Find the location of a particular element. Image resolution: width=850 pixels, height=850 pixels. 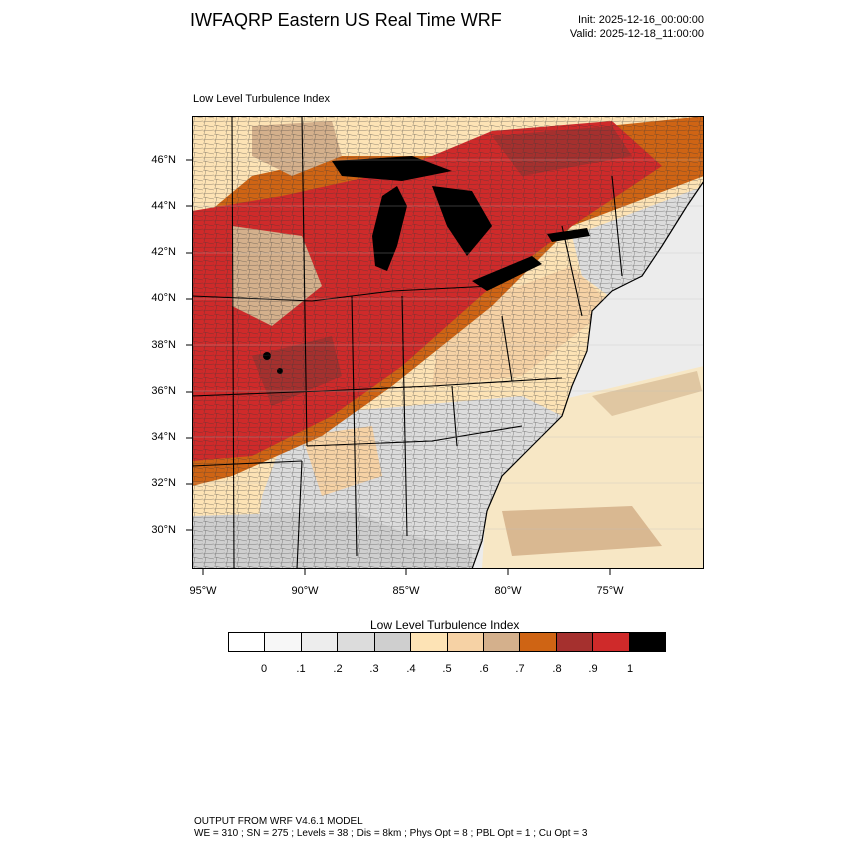

lon-label-95: 95°W is located at coordinates (203, 591).